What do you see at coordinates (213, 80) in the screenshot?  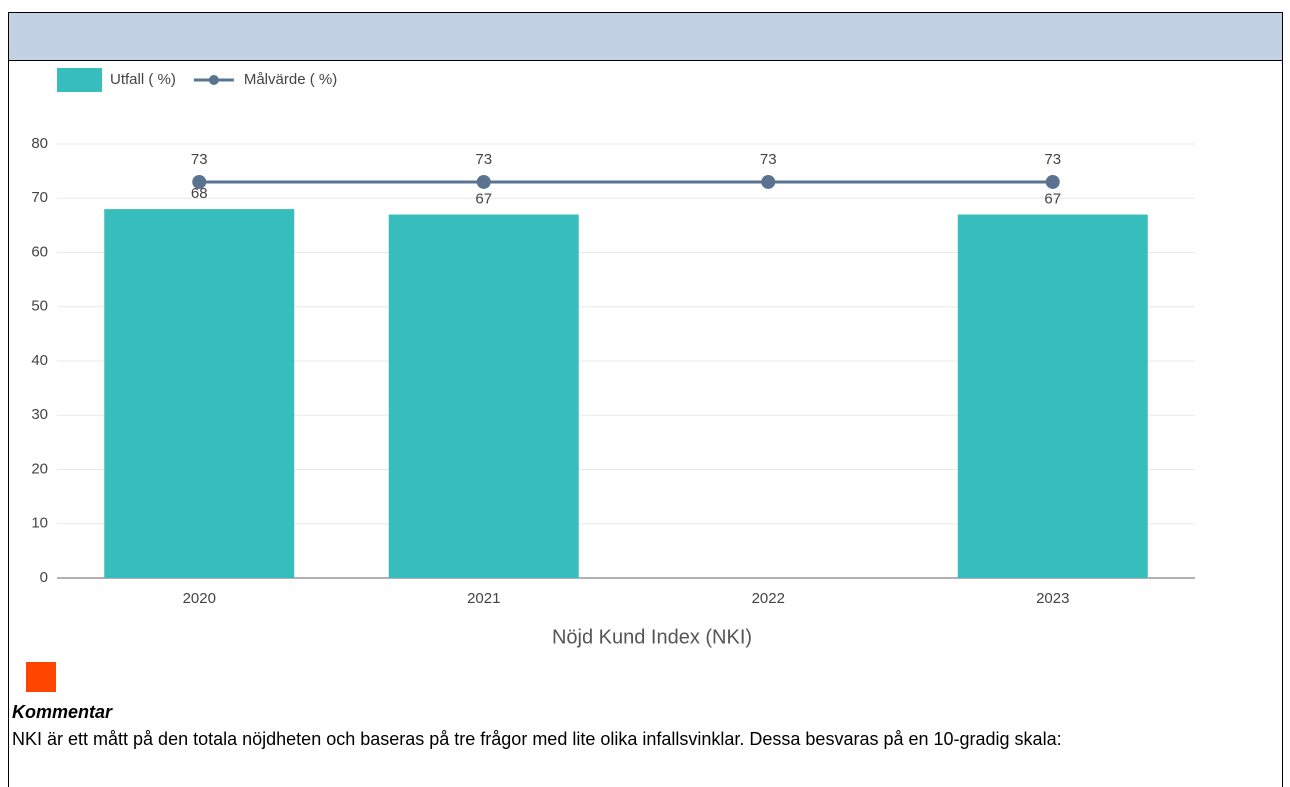 I see `legend-marker` at bounding box center [213, 80].